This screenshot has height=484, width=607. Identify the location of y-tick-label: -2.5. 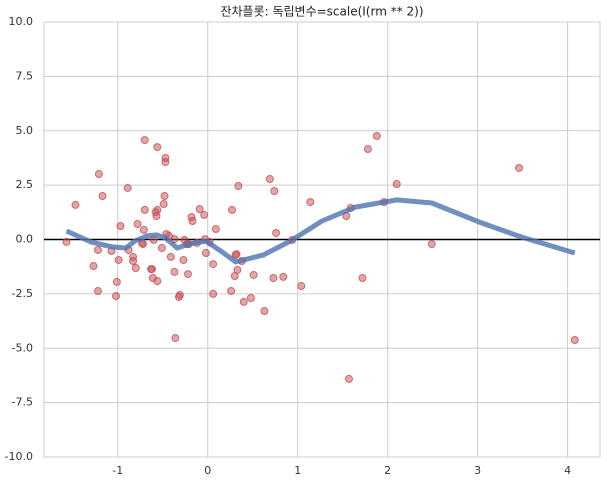
(22, 293).